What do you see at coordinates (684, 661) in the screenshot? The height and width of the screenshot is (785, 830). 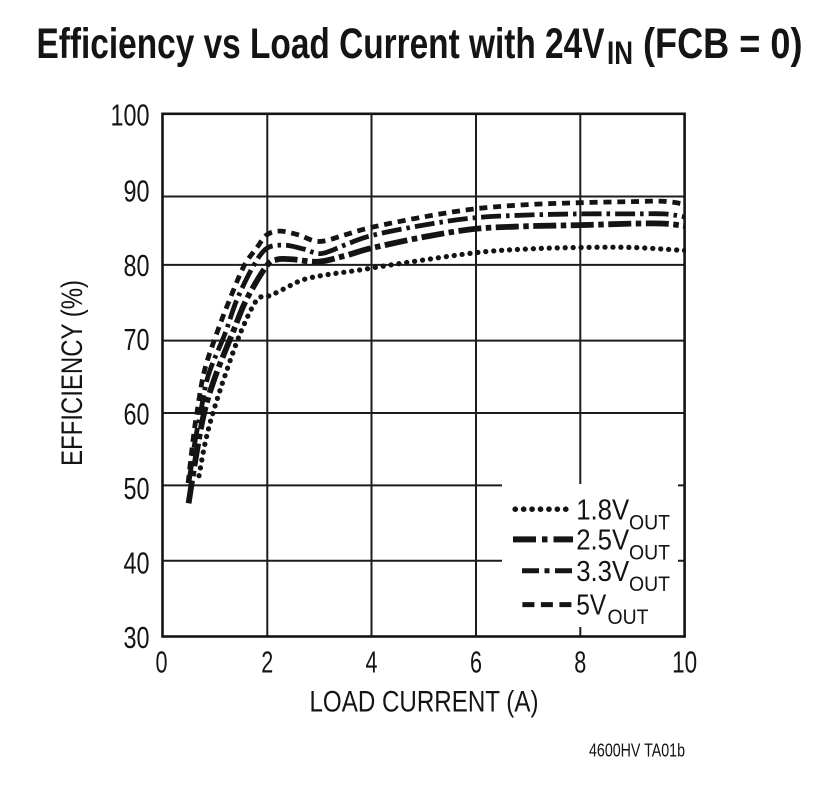 I see `svg-text: 10` at bounding box center [684, 661].